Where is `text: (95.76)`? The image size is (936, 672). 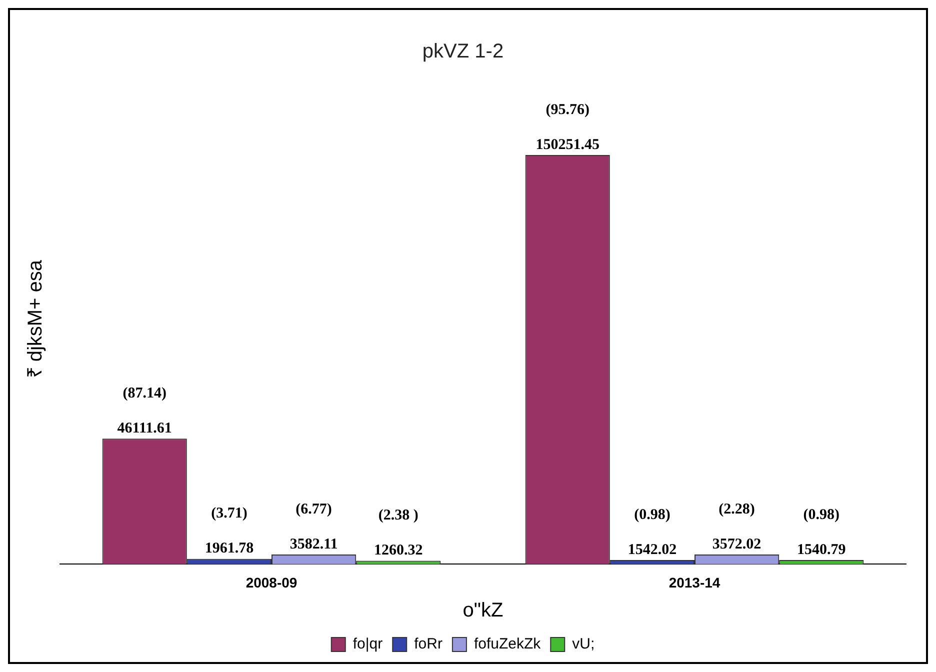 text: (95.76) is located at coordinates (568, 110).